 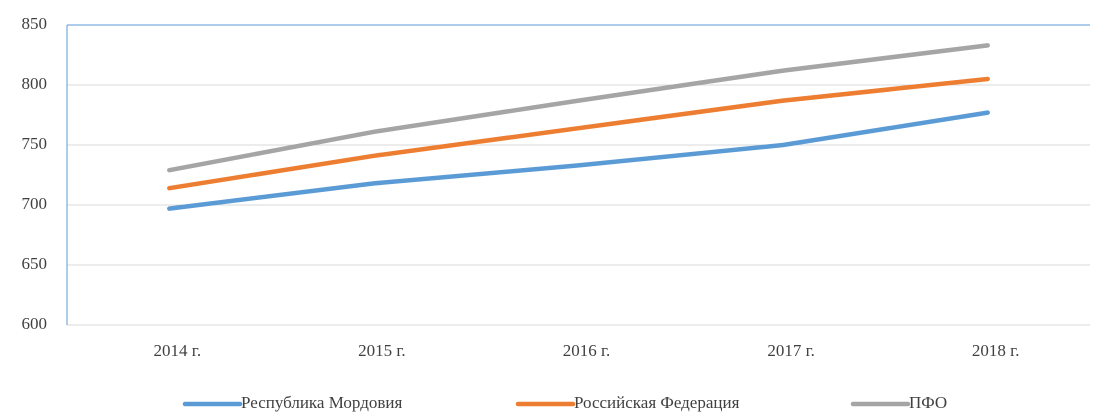 What do you see at coordinates (35, 83) in the screenshot?
I see `y-tick-label: 800` at bounding box center [35, 83].